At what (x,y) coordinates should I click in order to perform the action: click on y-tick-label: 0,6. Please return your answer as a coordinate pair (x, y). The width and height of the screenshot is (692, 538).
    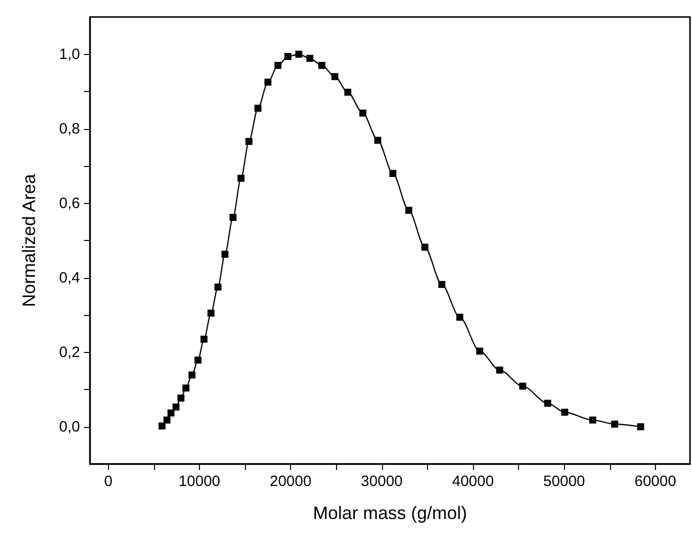
    Looking at the image, I should click on (69, 203).